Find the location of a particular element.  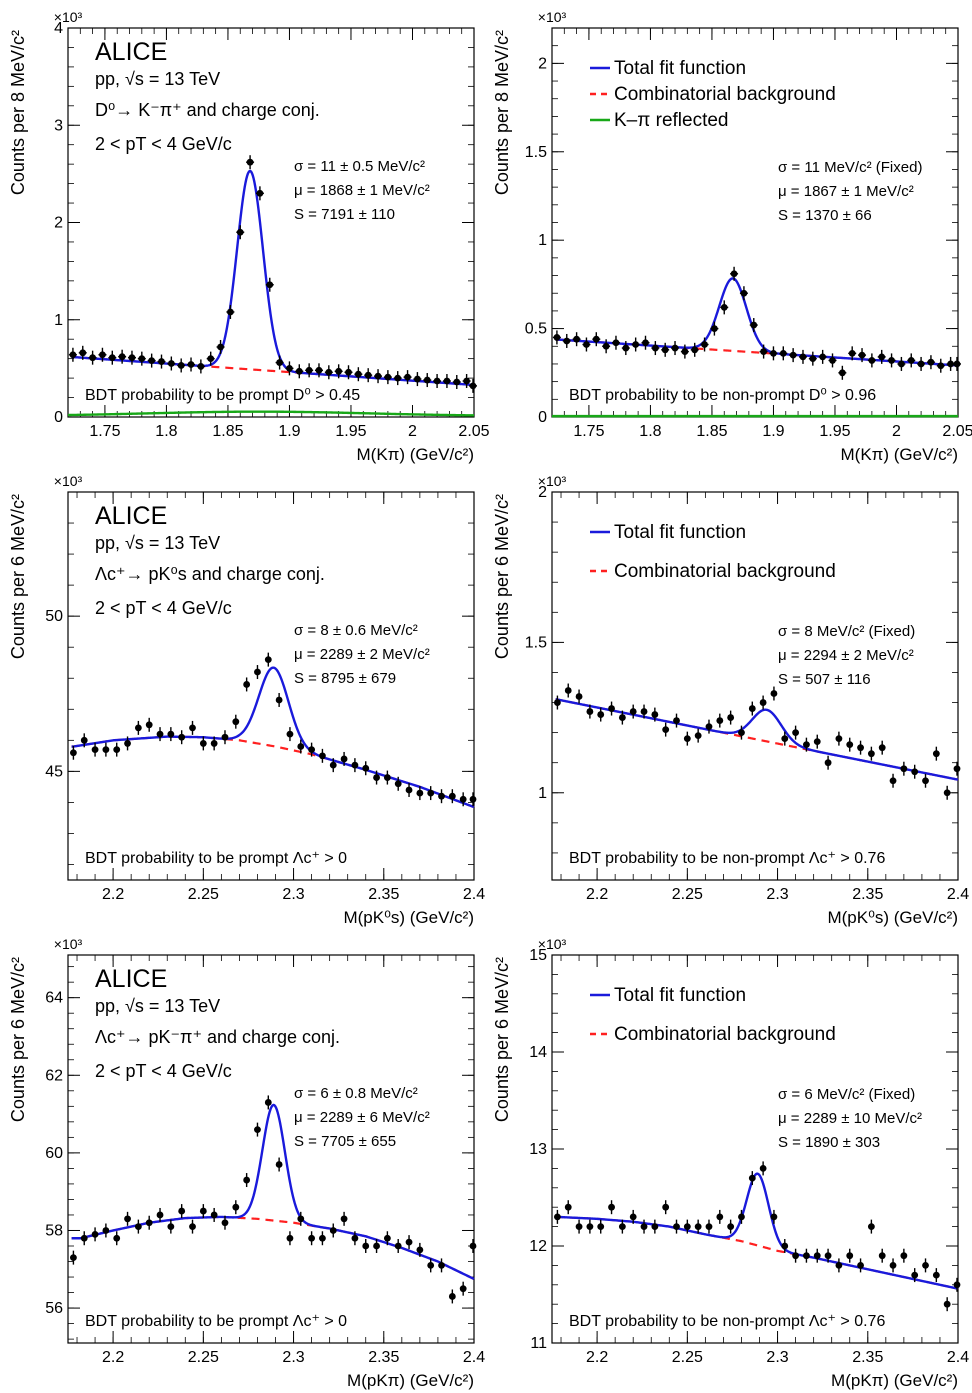

fit-result: μ = 2289 ± 2 MeV/c² is located at coordinates (362, 654).